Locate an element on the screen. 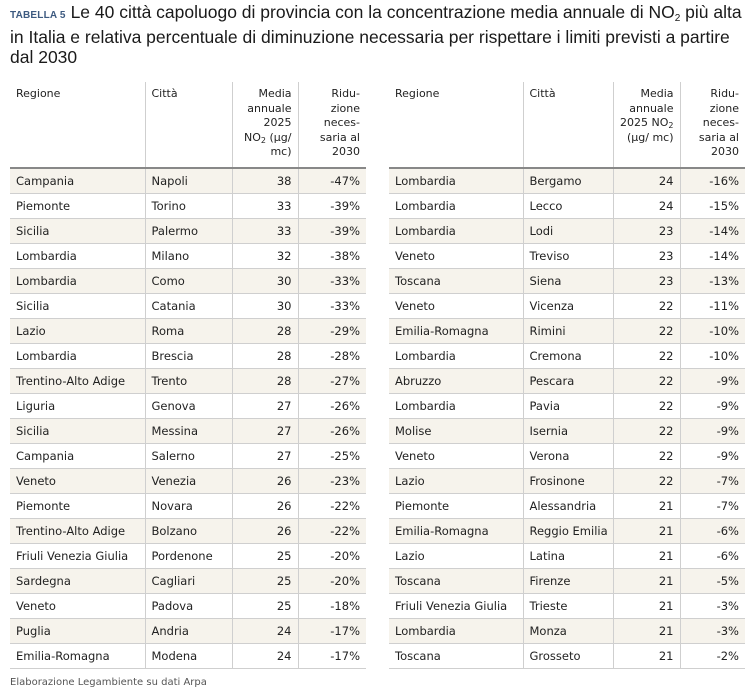 The width and height of the screenshot is (750, 688). cell-media: 33 is located at coordinates (264, 206).